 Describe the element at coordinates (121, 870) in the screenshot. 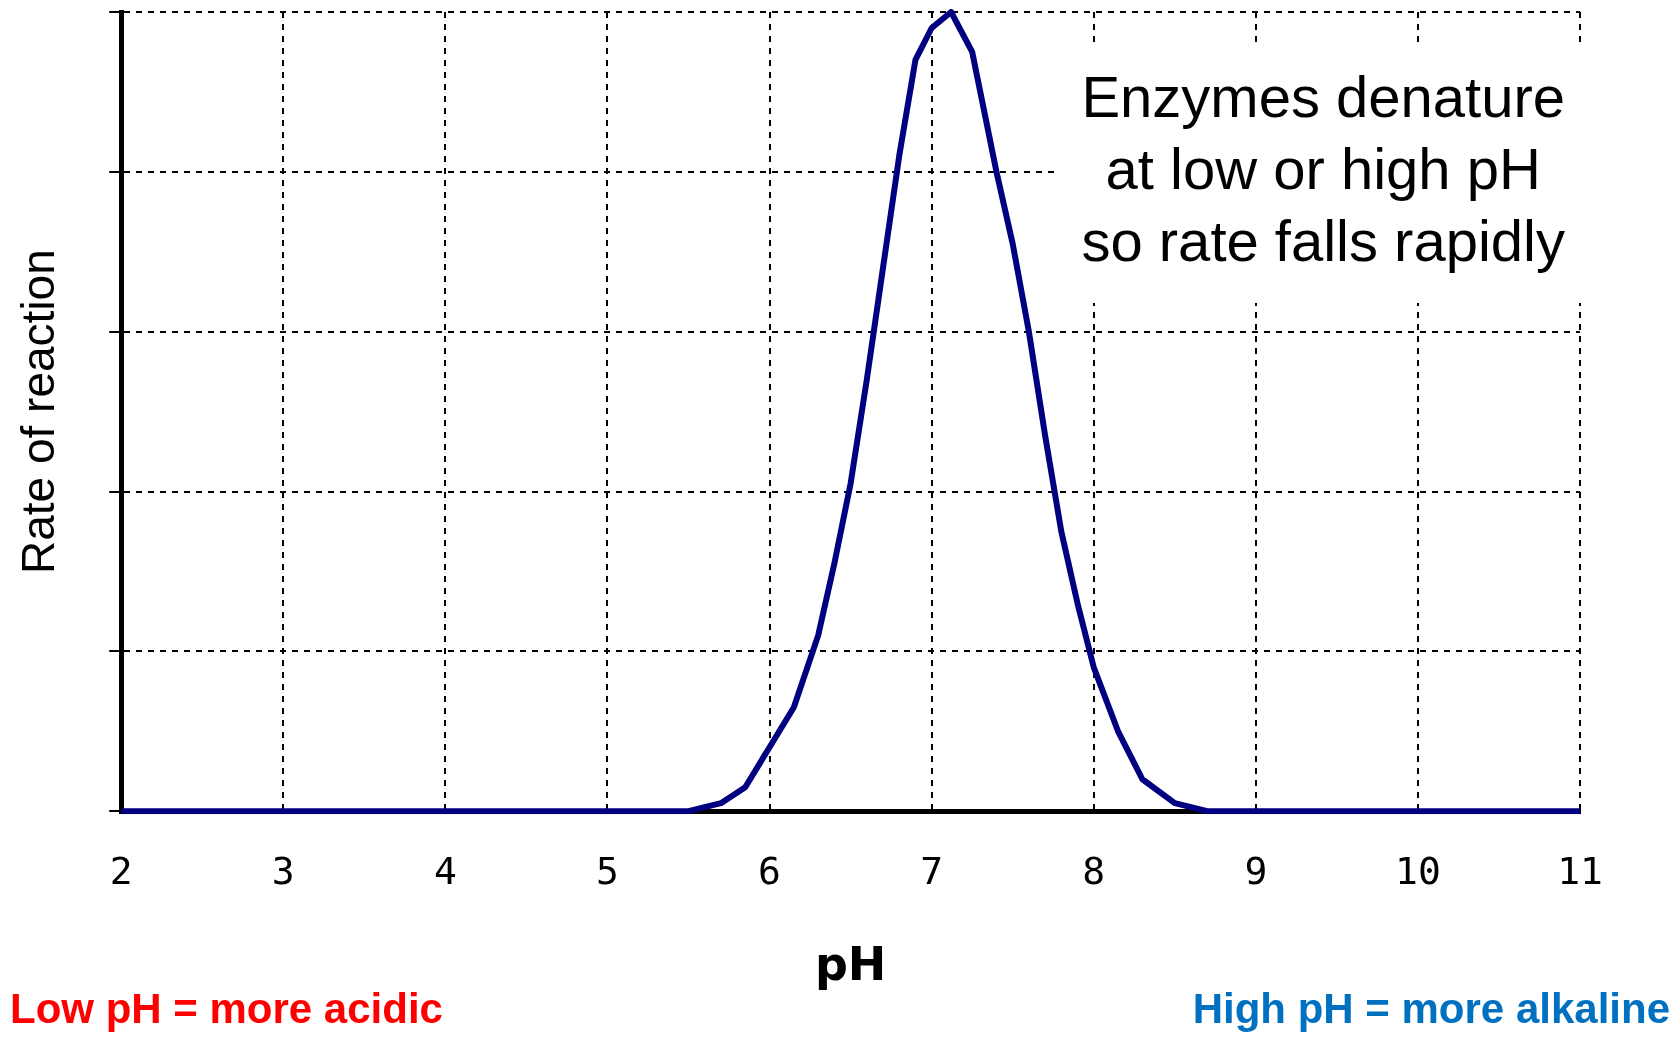

I see `x-tick-label: 2` at that location.